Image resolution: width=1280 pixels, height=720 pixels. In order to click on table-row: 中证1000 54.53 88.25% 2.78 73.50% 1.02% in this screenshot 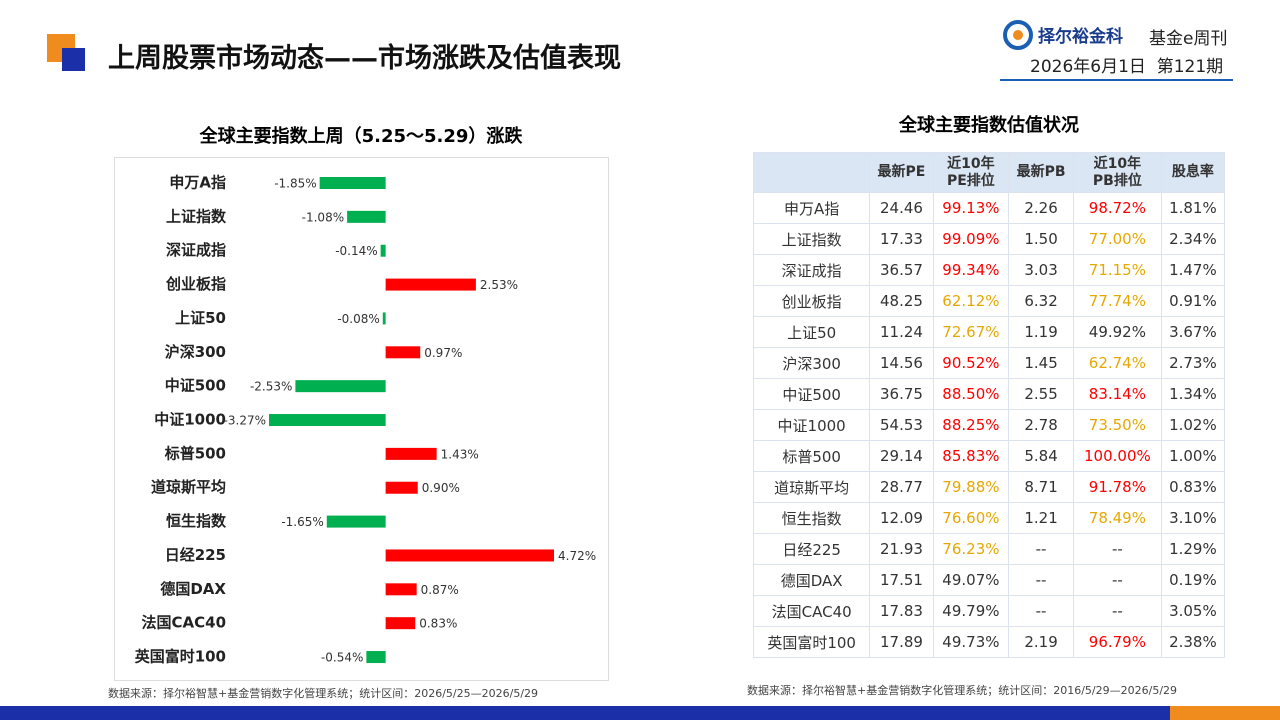, I will do `click(989, 425)`.